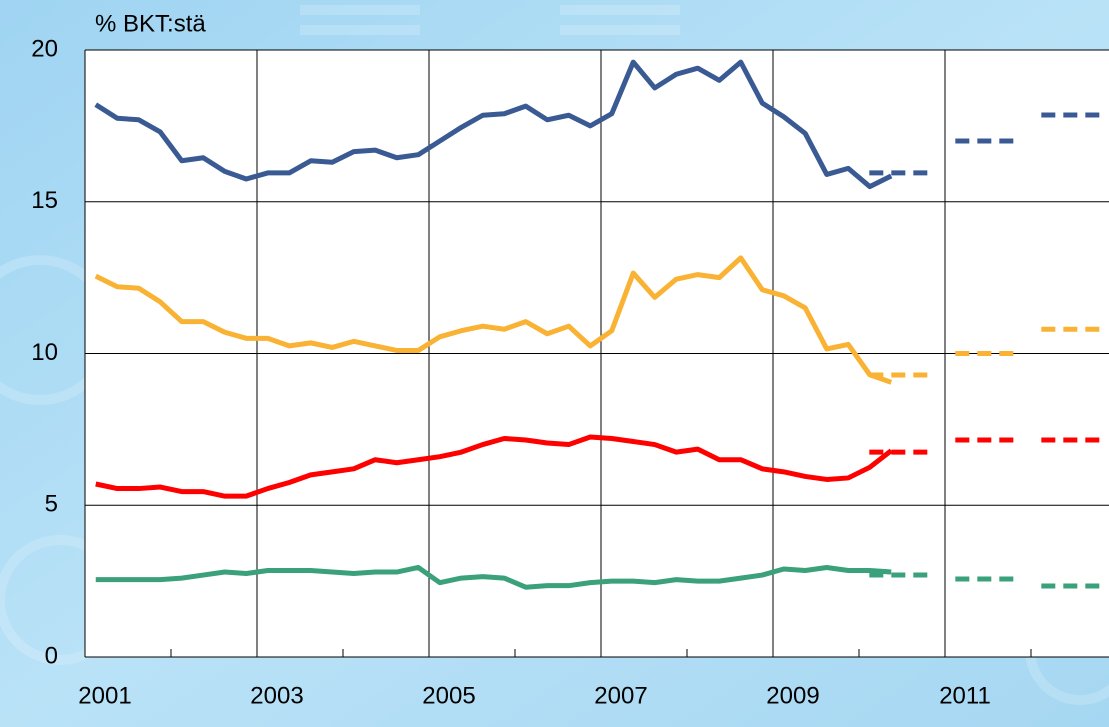 This screenshot has height=727, width=1109. Describe the element at coordinates (792, 695) in the screenshot. I see `x-tick-label: 2009` at that location.